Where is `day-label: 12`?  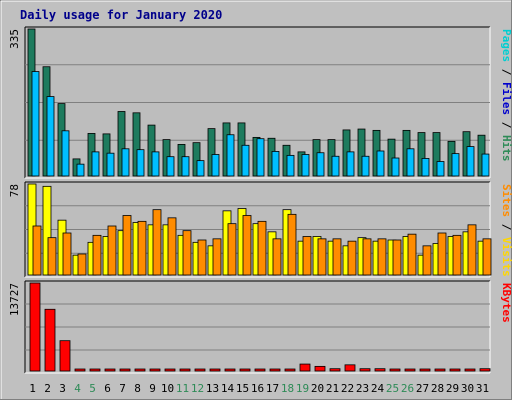 day-label: 12 is located at coordinates (197, 388).